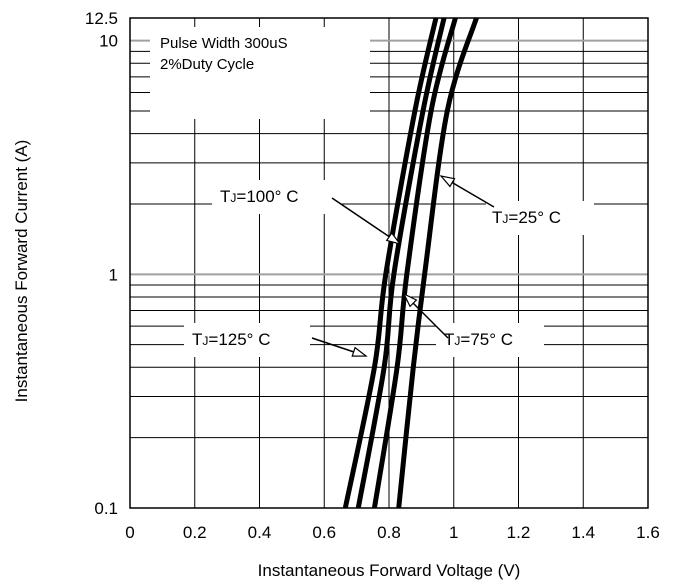 The width and height of the screenshot is (676, 585). Describe the element at coordinates (21, 271) in the screenshot. I see `y-axis-label: Instantaneous Forward Current (A)` at that location.